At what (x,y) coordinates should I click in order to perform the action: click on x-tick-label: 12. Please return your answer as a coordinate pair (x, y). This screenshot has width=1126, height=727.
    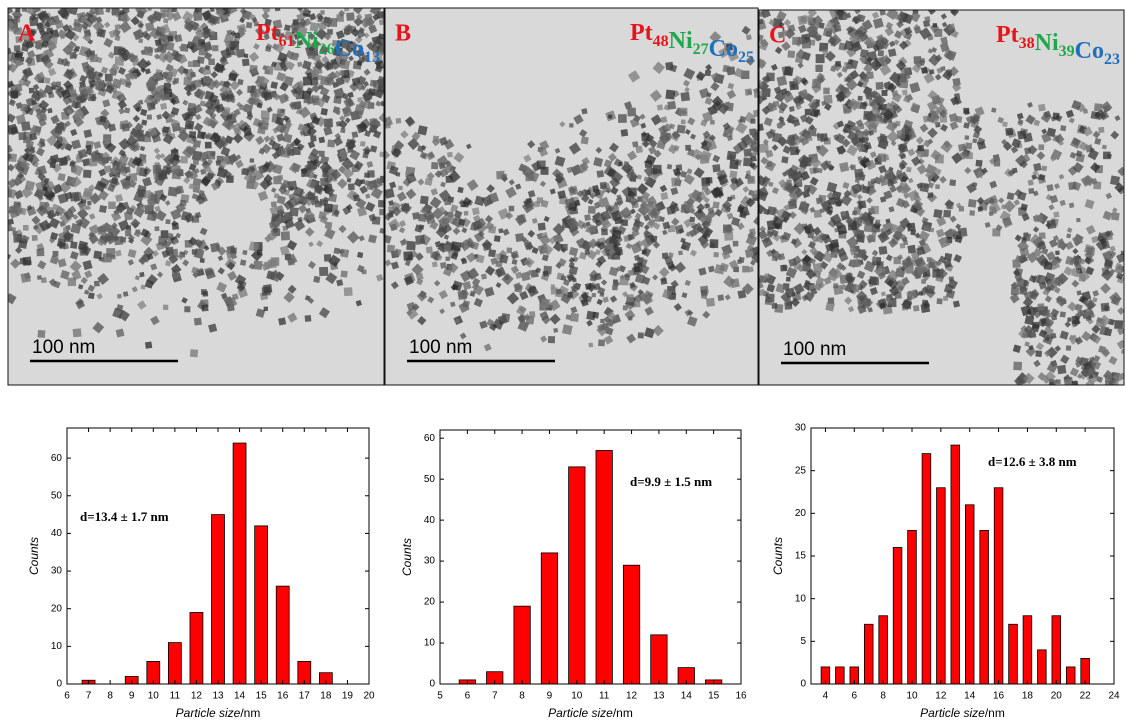
    Looking at the image, I should click on (197, 696).